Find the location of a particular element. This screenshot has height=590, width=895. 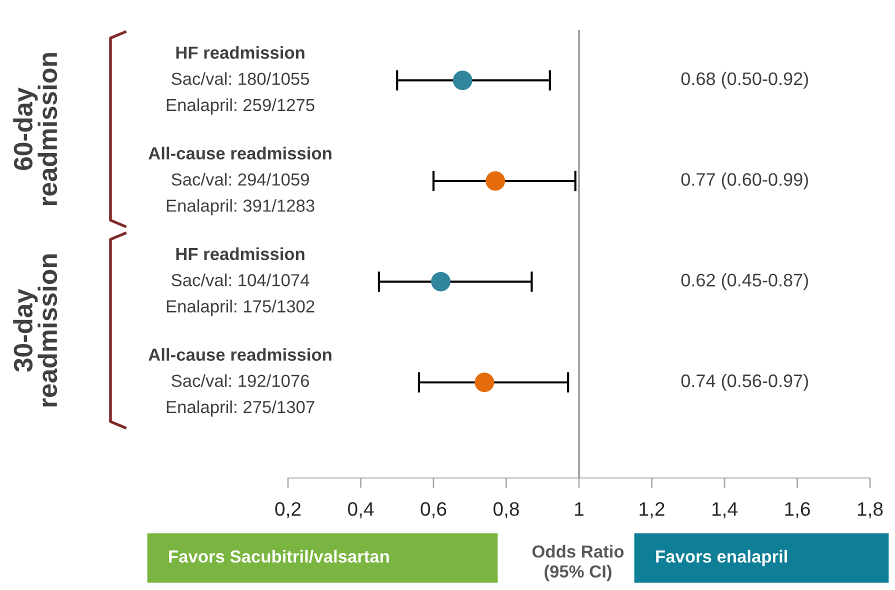

x-tick-label: 1,4 is located at coordinates (725, 510).